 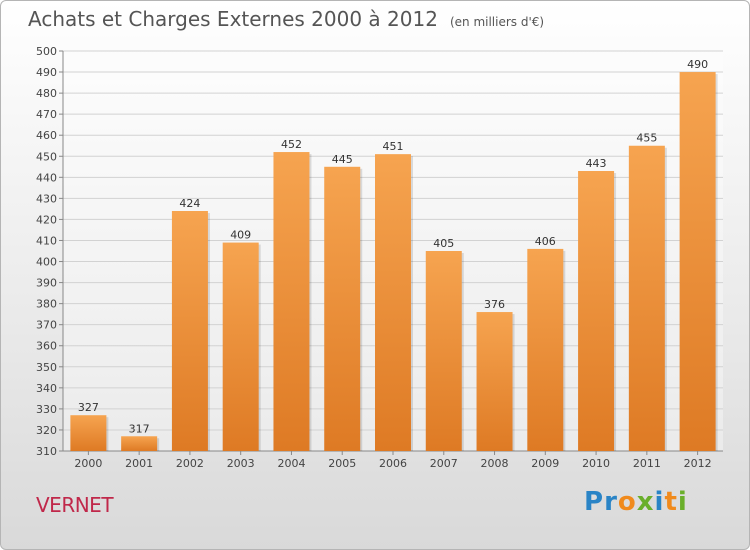 I want to click on y-tick-label: 390, so click(x=46, y=283).